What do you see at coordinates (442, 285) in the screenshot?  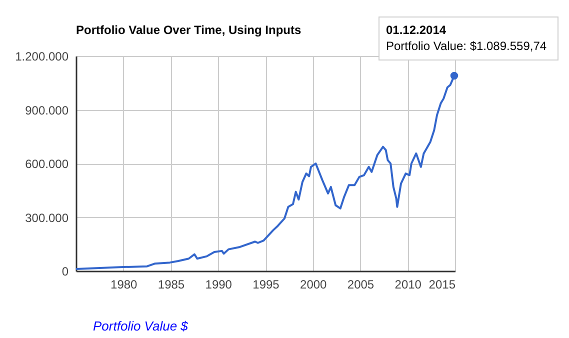 I see `x-tick-label: 2015` at bounding box center [442, 285].